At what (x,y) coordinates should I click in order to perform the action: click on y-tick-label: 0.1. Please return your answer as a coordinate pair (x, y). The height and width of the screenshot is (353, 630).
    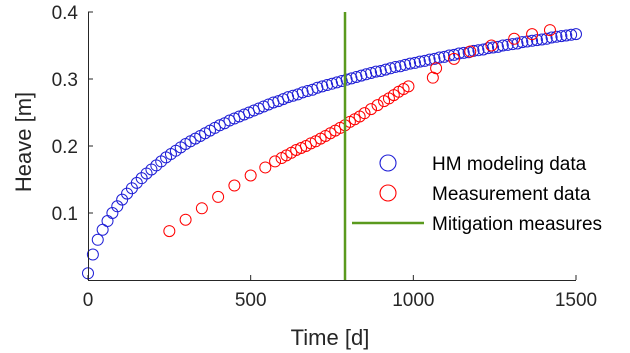
    Looking at the image, I should click on (65, 214).